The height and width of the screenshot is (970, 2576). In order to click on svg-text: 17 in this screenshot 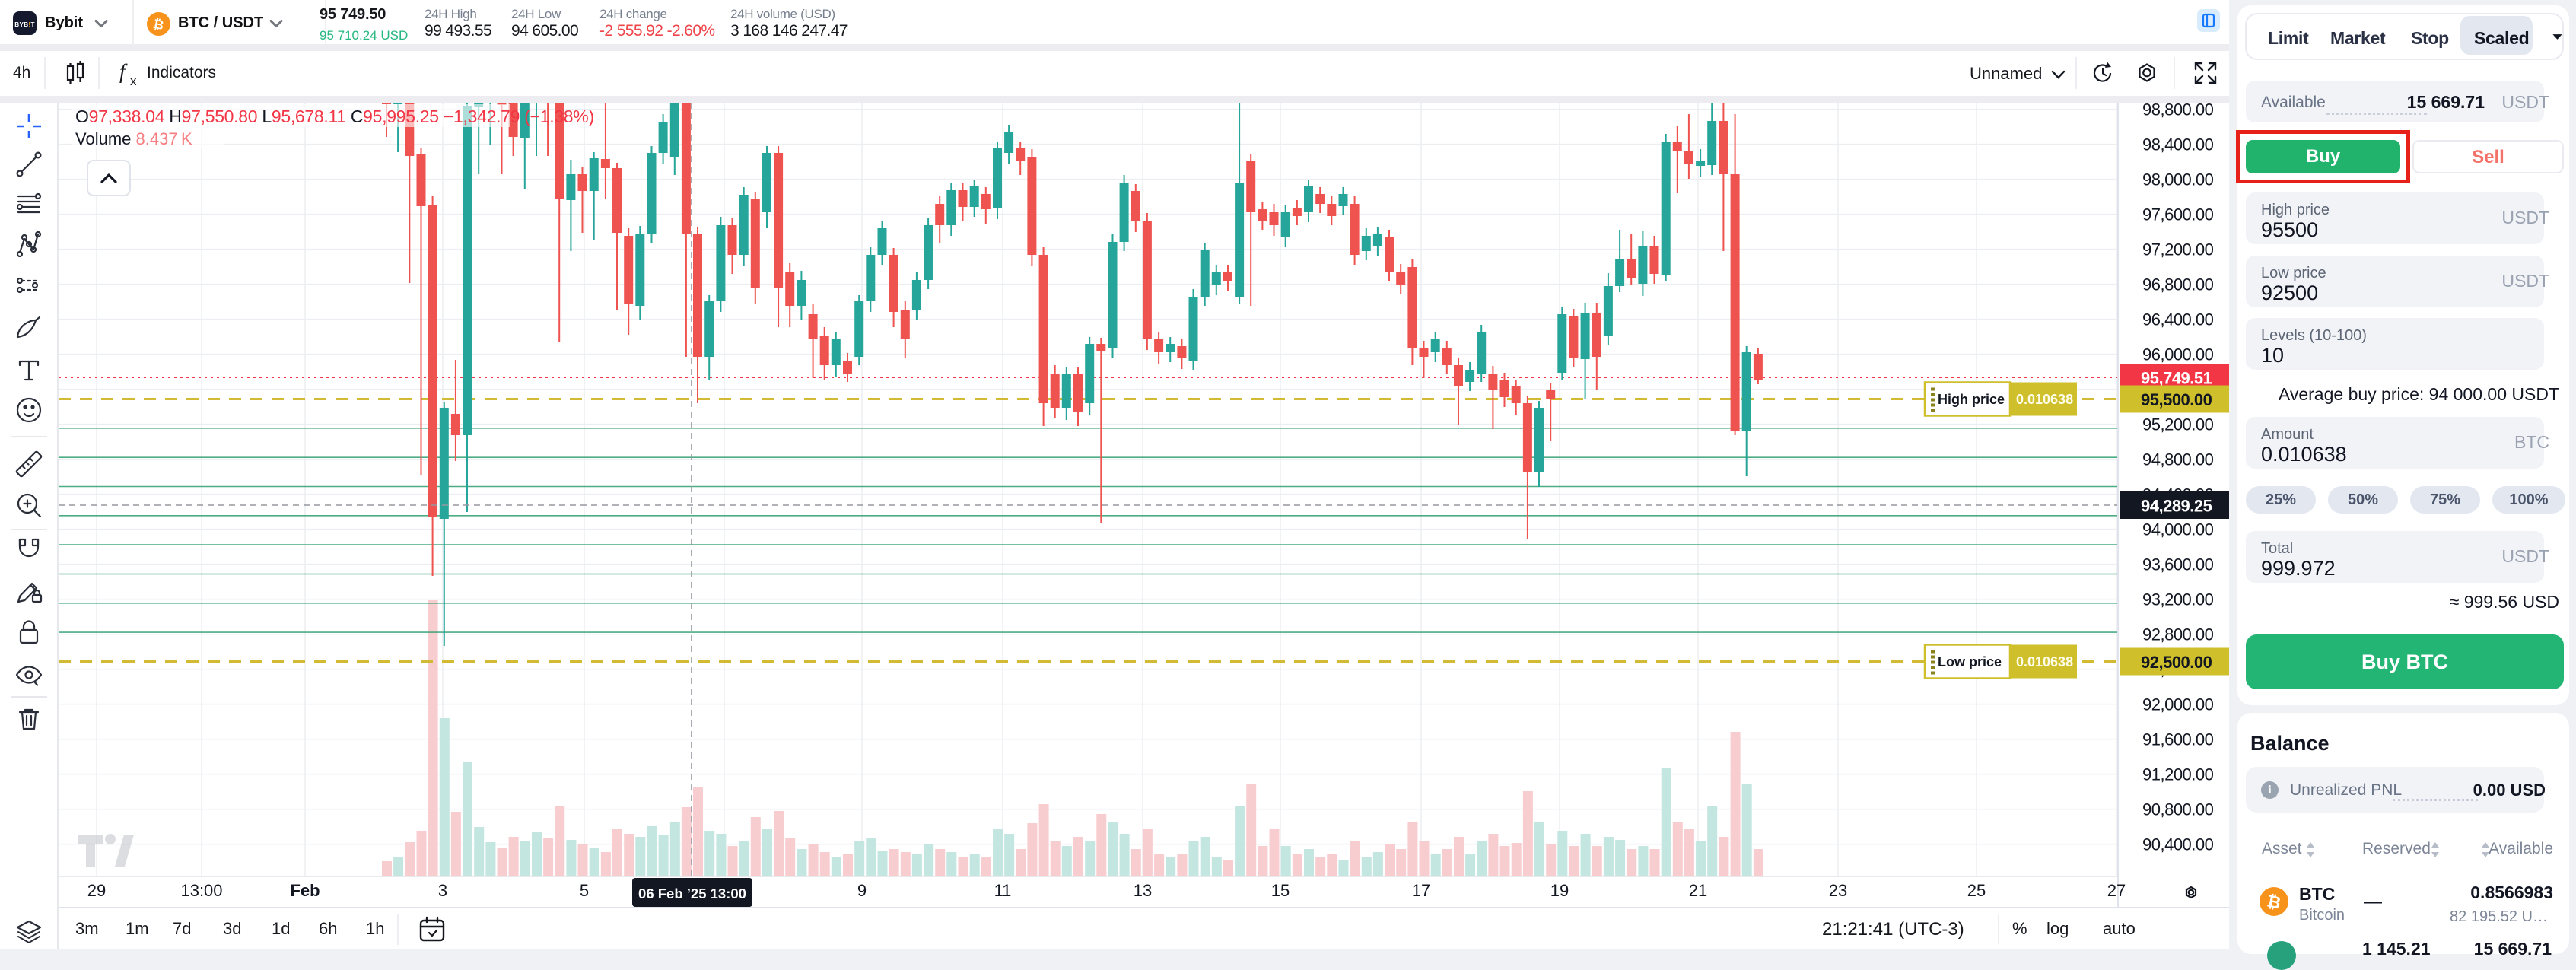, I will do `click(1421, 890)`.